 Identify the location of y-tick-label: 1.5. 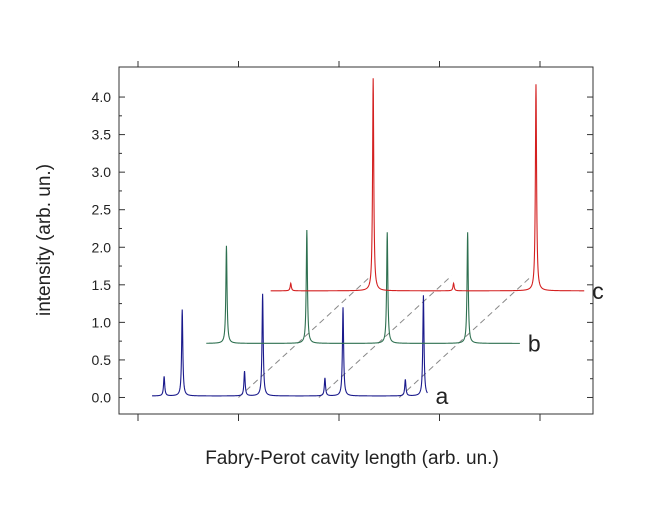
(102, 285).